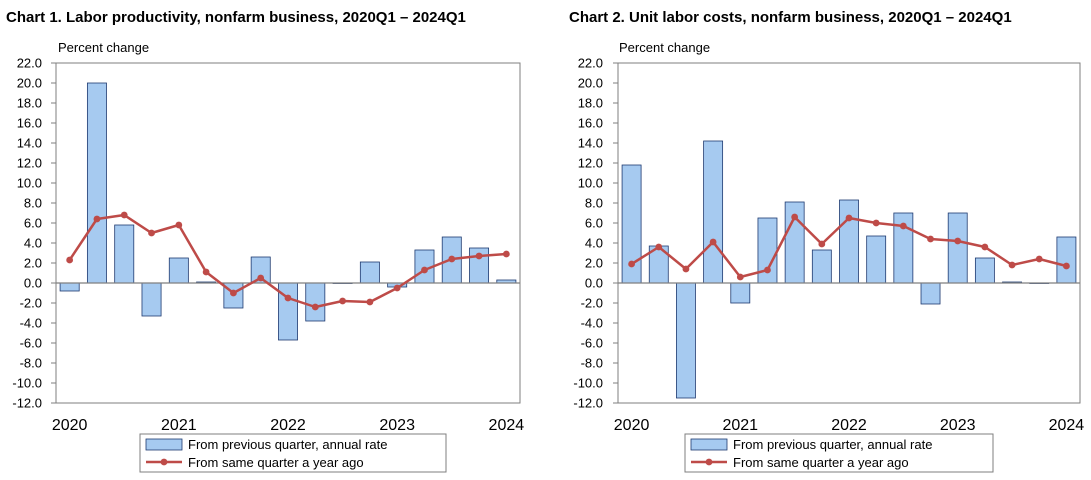 This screenshot has width=1091, height=480. What do you see at coordinates (709, 444) in the screenshot?
I see `legend-swatch-bar` at bounding box center [709, 444].